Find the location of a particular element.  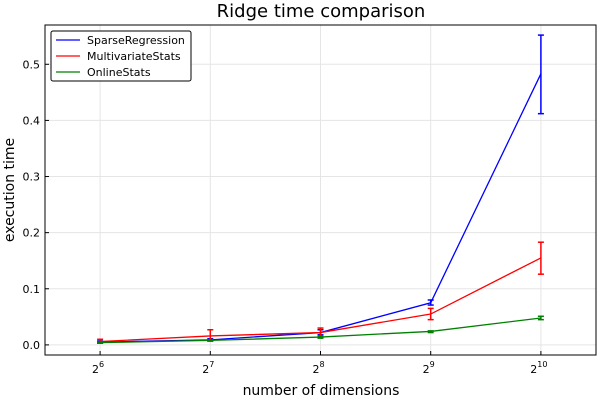

legend-box is located at coordinates (121, 56).